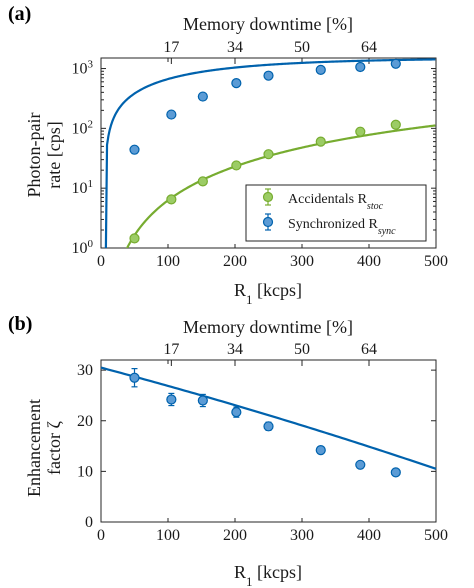 This screenshot has width=474, height=588. I want to click on y-tick-label: 10, so click(85, 471).